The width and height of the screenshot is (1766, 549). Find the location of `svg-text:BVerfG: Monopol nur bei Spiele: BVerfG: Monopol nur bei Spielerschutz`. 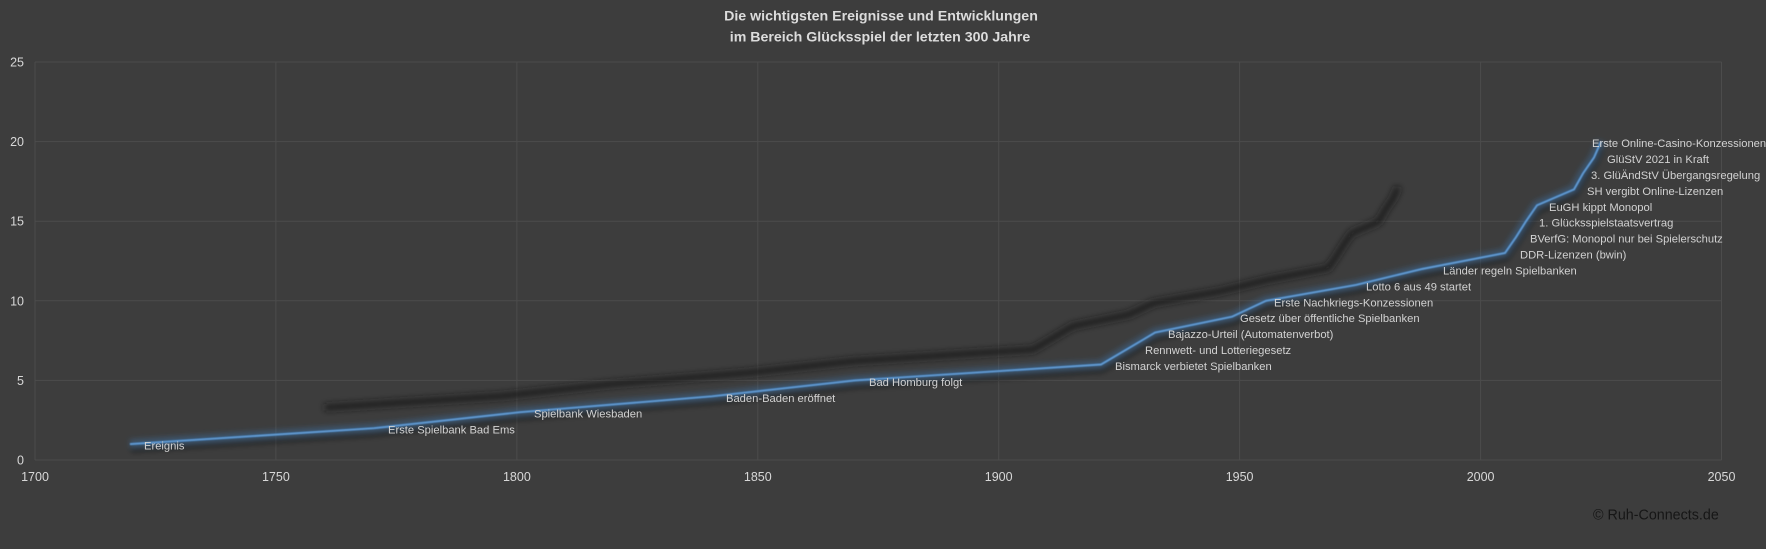

svg-text:BVerfG: Monopol nur bei Spiele: BVerfG: Monopol nur bei Spielerschutz is located at coordinates (1626, 240).